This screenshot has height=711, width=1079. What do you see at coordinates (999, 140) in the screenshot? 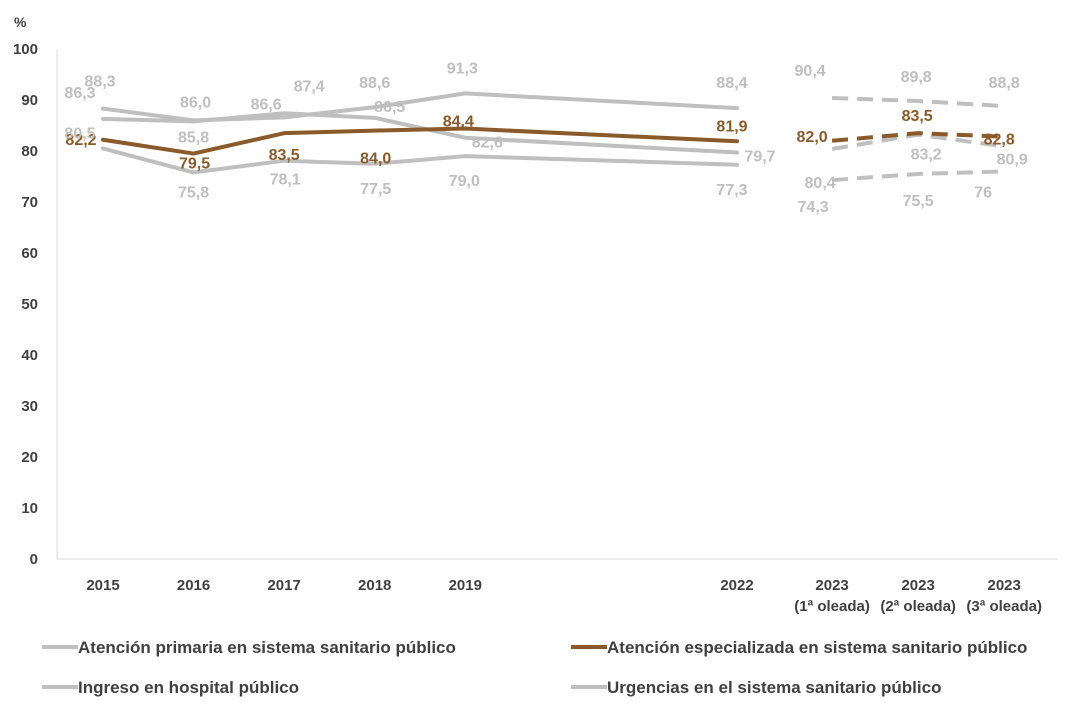
I see `data-label: 82,8` at bounding box center [999, 140].